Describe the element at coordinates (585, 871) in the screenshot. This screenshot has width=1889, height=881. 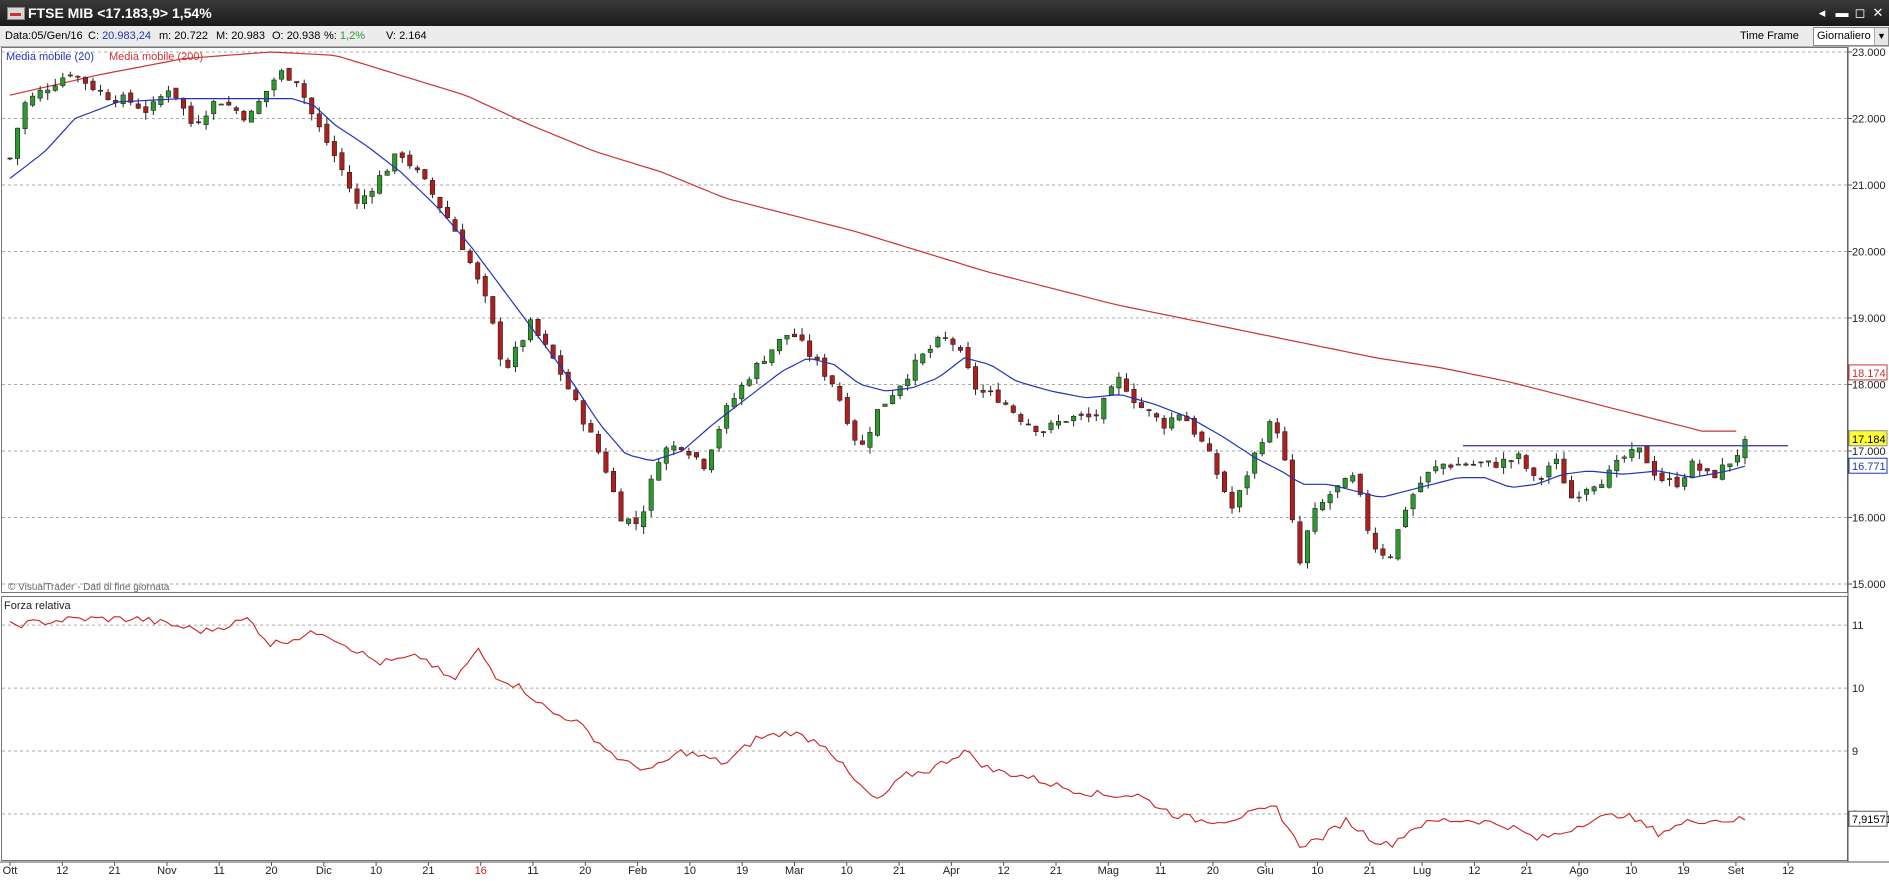
I see `x-tick-label: 20` at that location.